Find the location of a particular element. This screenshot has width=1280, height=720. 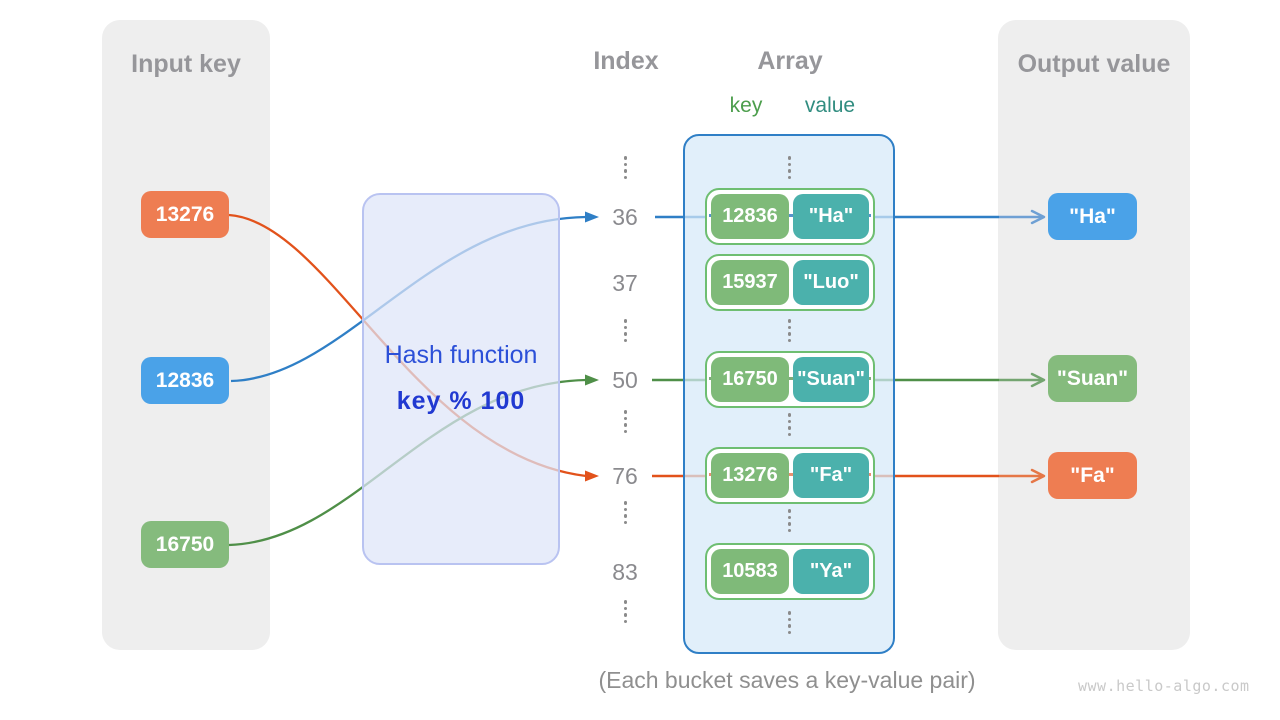

input-key-chip: 13276 is located at coordinates (185, 214).